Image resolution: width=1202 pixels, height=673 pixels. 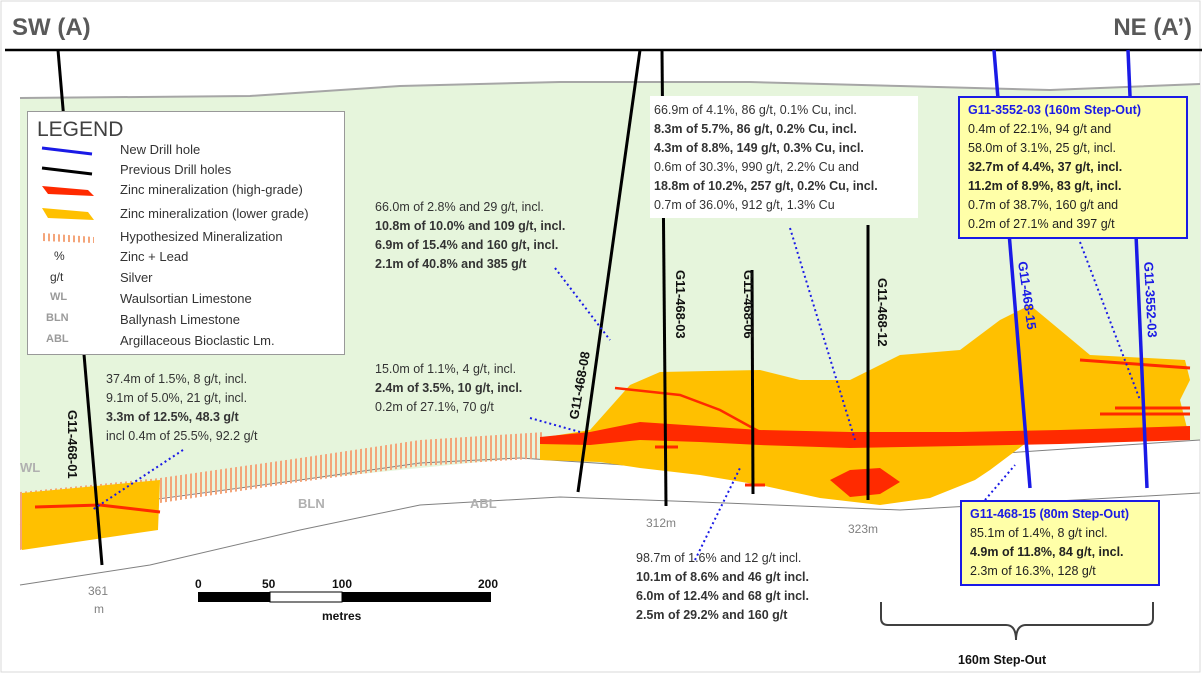 I want to click on assay-line: 98.7m of 1.6% and 12 g/t incl., so click(x=719, y=558).